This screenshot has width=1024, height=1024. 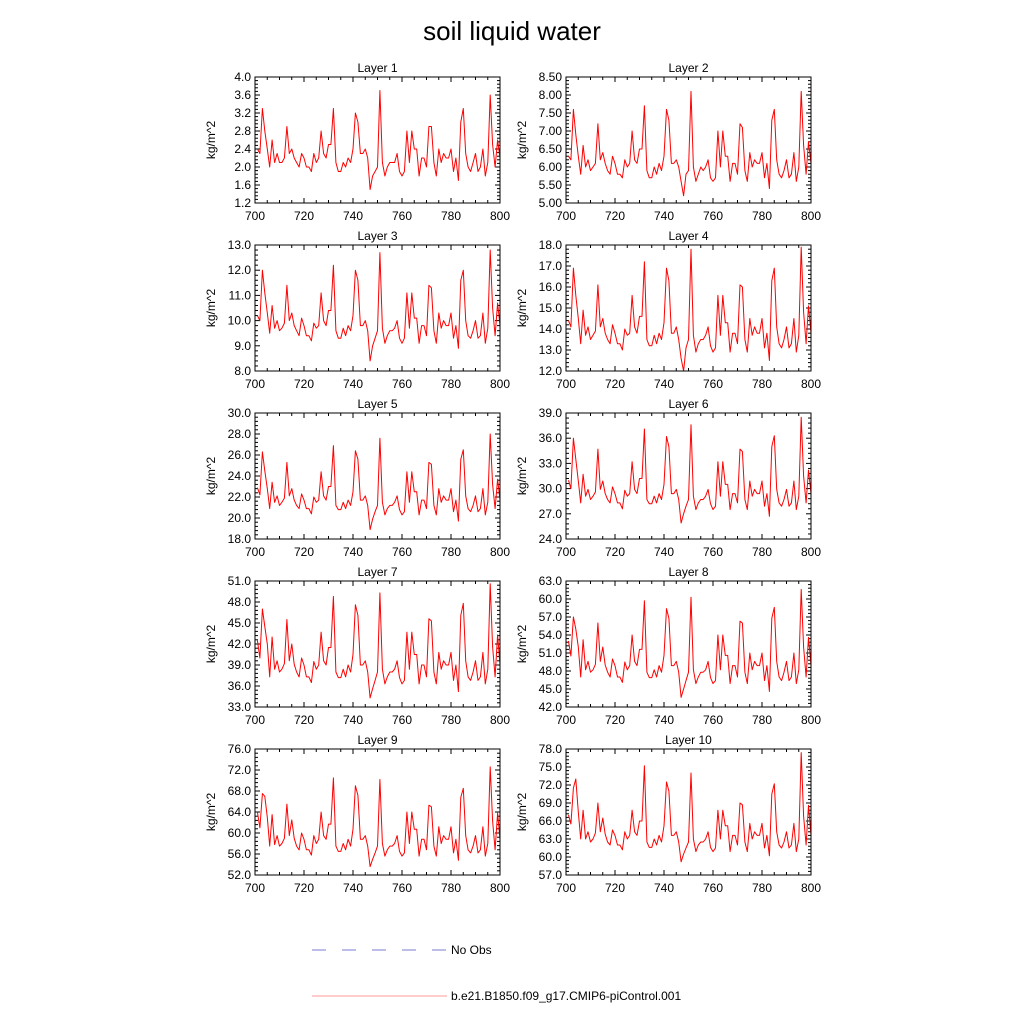 What do you see at coordinates (551, 95) in the screenshot?
I see `y-tick-label: 8.00` at bounding box center [551, 95].